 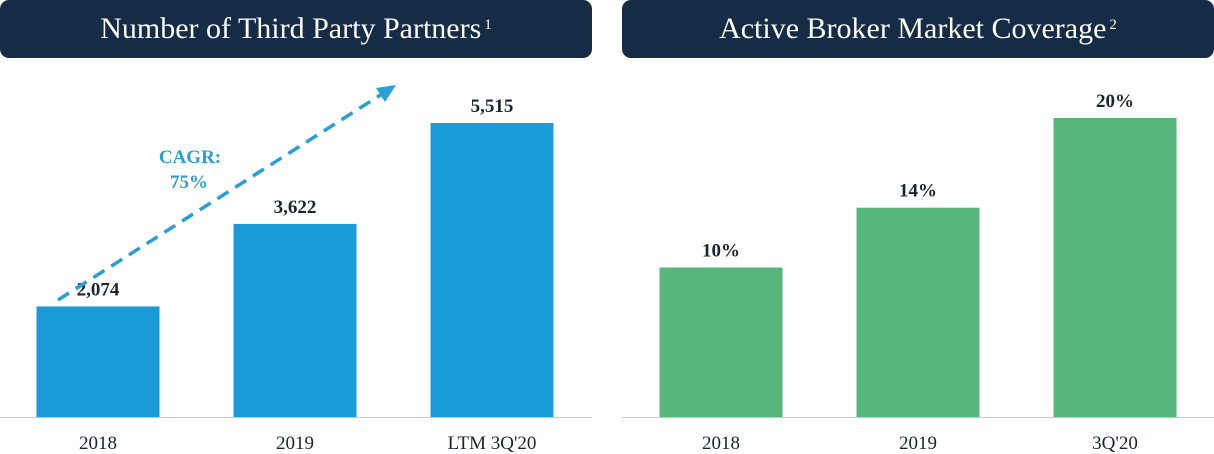 What do you see at coordinates (918, 191) in the screenshot?
I see `data-label: 14%` at bounding box center [918, 191].